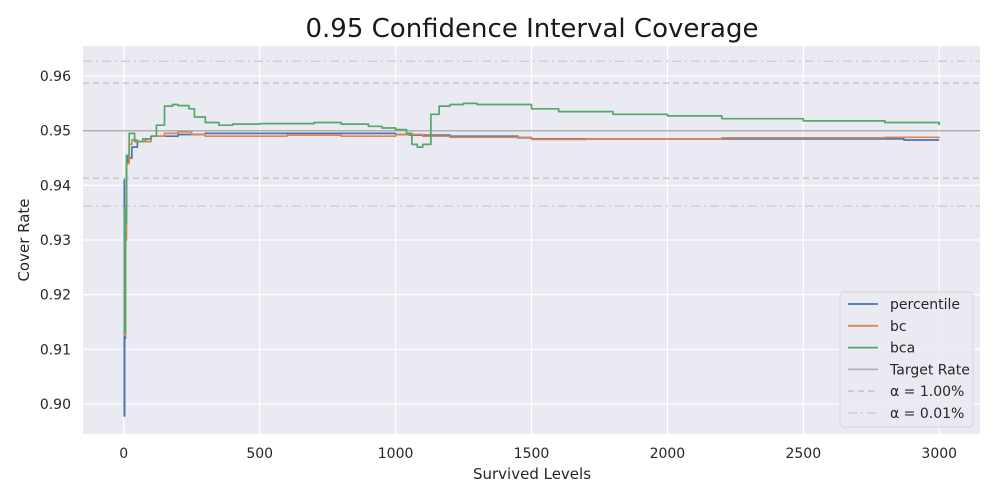  What do you see at coordinates (259, 454) in the screenshot?
I see `x-tick-label: 500` at bounding box center [259, 454].